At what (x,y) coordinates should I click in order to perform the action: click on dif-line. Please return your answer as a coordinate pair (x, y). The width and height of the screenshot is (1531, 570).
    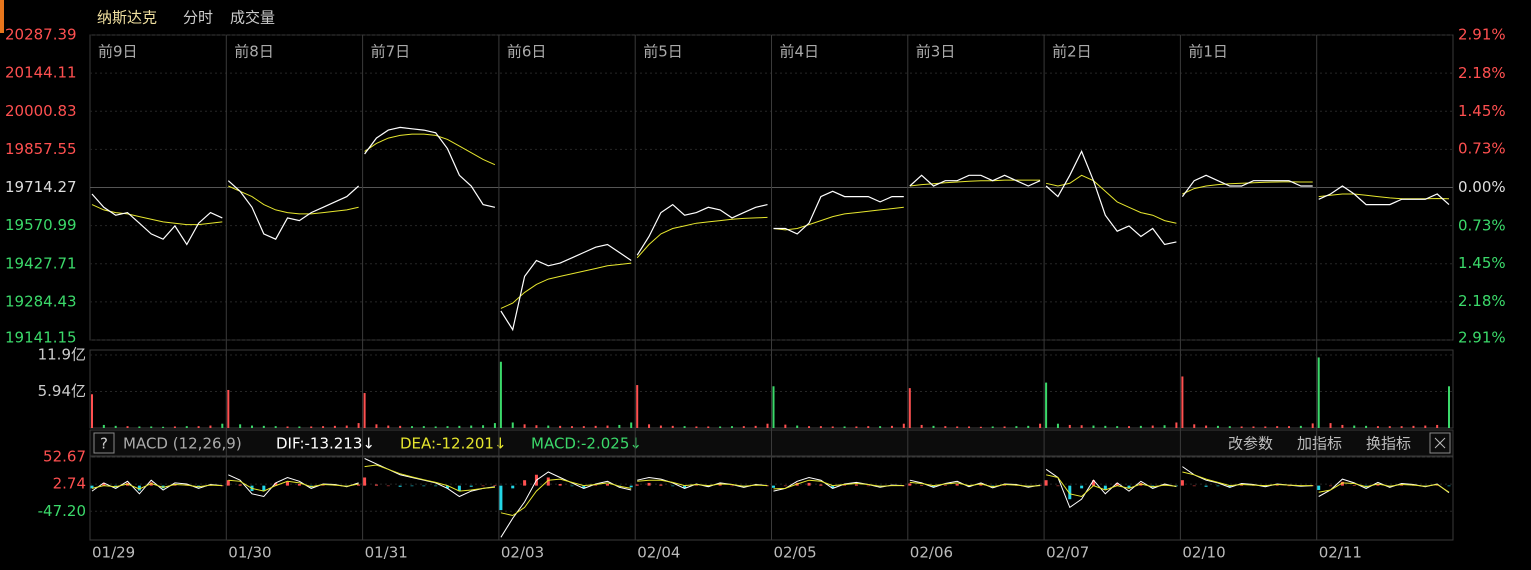
    Looking at the image, I should click on (566, 504).